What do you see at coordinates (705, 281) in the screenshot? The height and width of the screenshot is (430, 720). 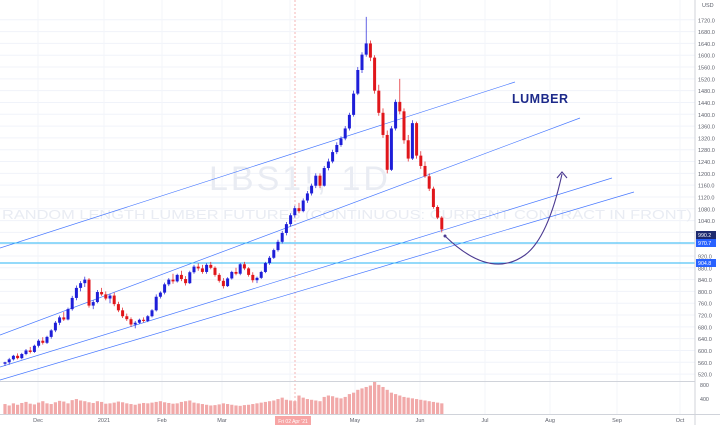 I see `price-tick-label: 840.0` at bounding box center [705, 281].